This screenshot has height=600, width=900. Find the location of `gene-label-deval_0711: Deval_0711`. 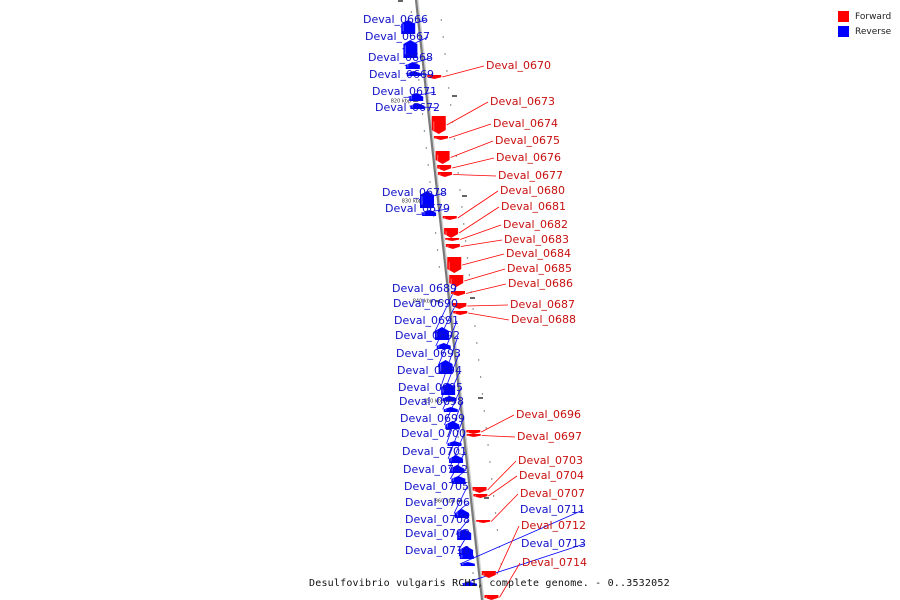

gene-label-deval_0711: Deval_0711 is located at coordinates (552, 509).